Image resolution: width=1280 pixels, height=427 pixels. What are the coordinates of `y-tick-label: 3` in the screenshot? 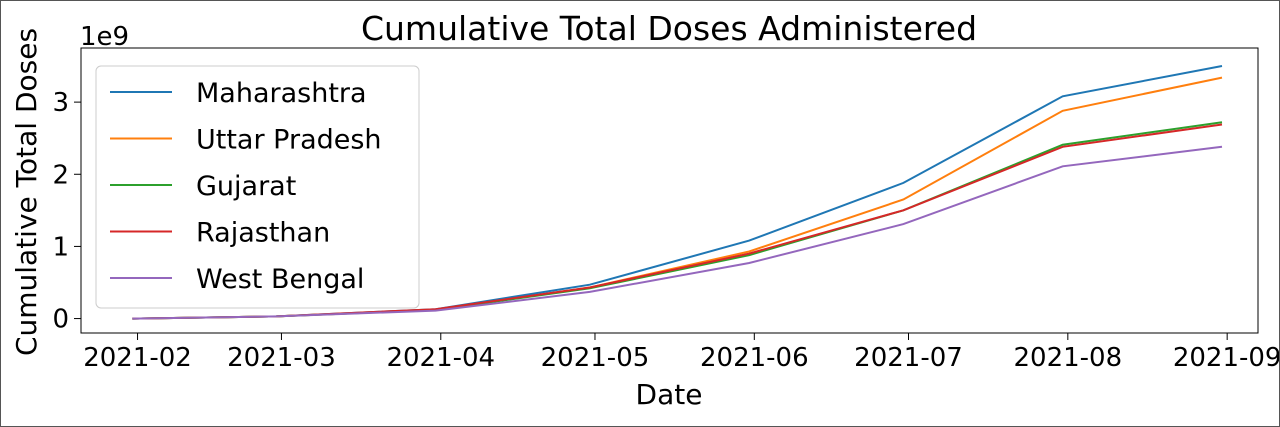 It's located at (60, 103).